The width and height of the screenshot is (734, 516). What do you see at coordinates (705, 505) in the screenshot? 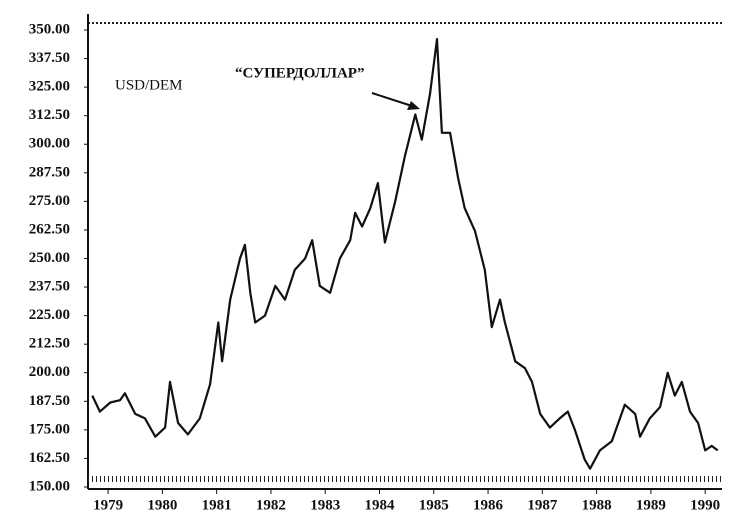
I see `x-tick-label: 1990` at bounding box center [705, 505].